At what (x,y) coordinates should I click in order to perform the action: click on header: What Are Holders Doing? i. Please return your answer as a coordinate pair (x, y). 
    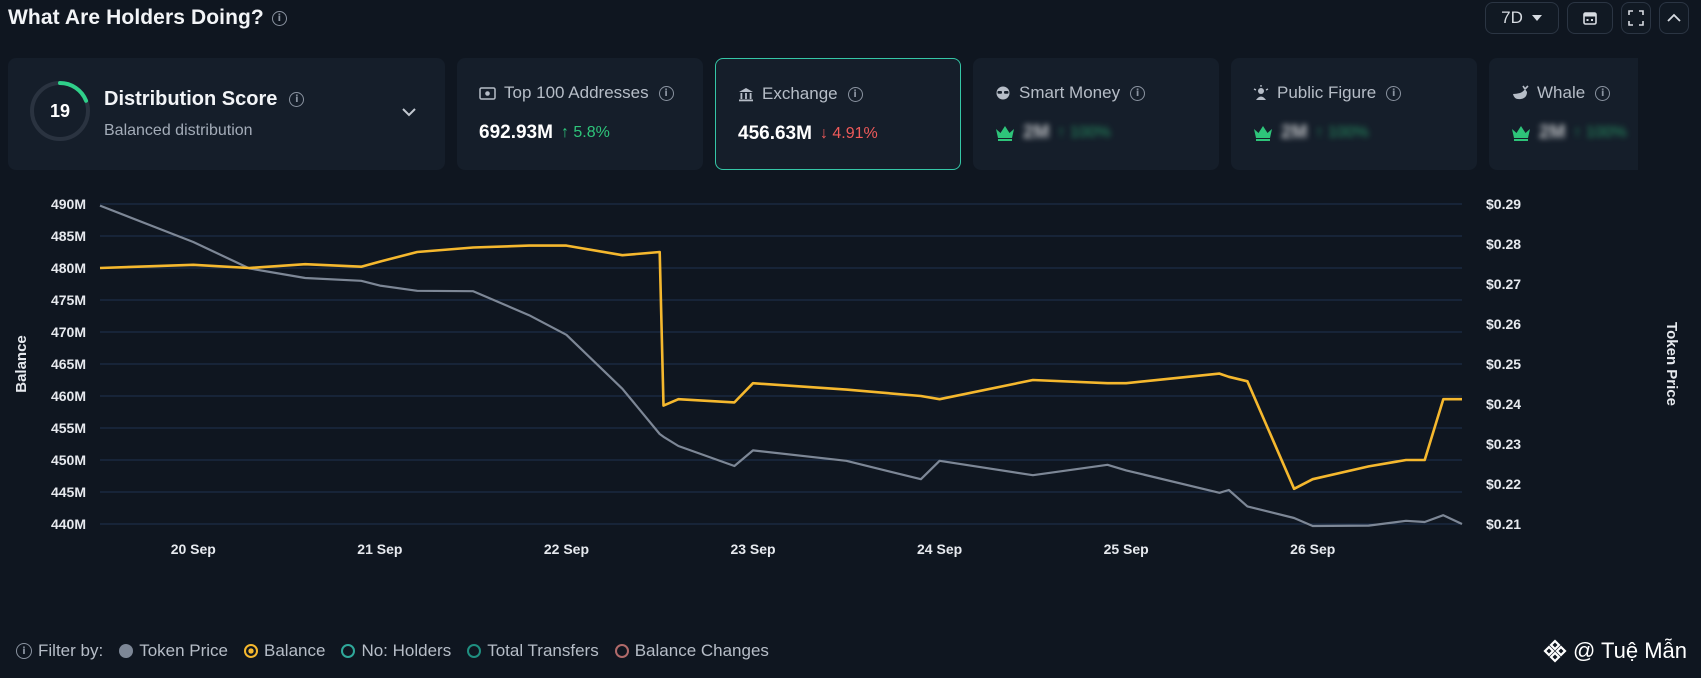
    Looking at the image, I should click on (147, 18).